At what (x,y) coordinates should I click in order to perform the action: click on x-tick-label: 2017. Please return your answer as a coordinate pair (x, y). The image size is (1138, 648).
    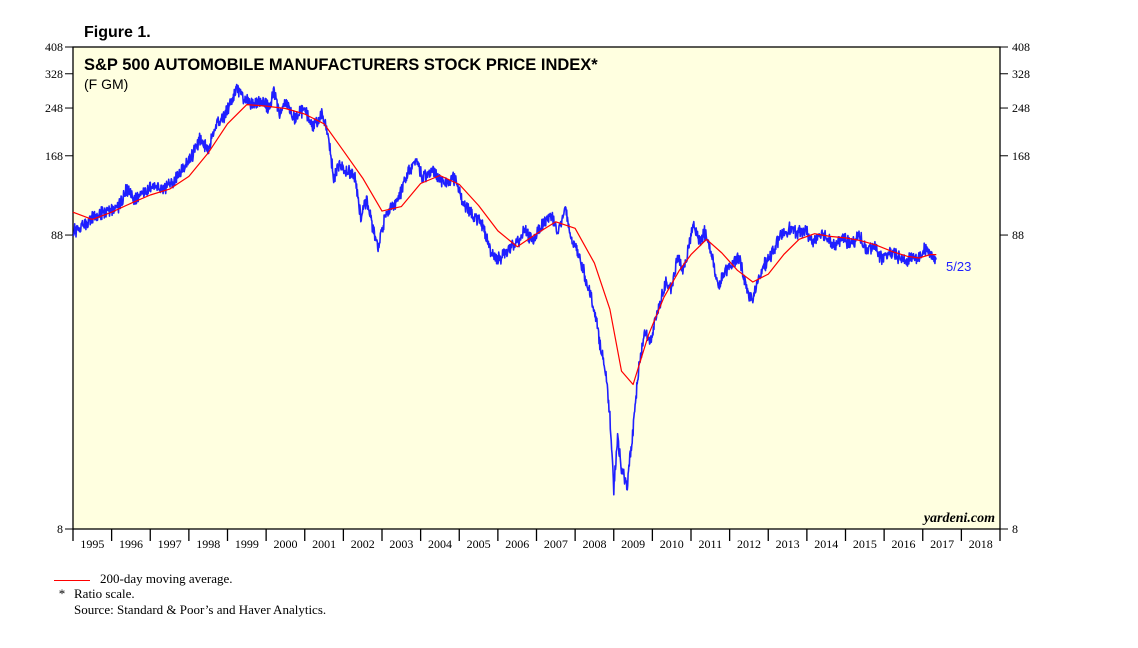
    Looking at the image, I should click on (942, 544).